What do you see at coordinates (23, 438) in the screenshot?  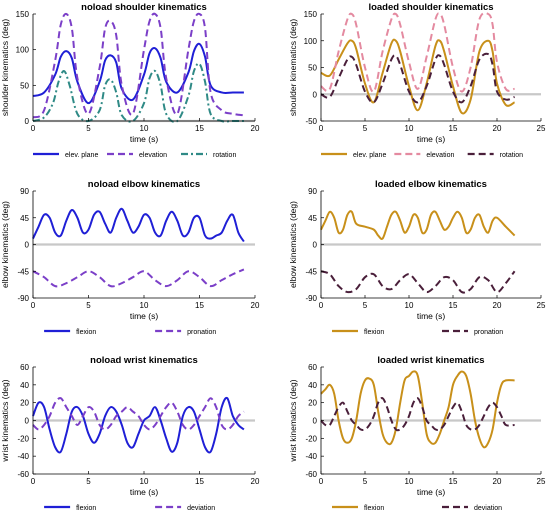 I see `y-tick-label: -20` at bounding box center [23, 438].